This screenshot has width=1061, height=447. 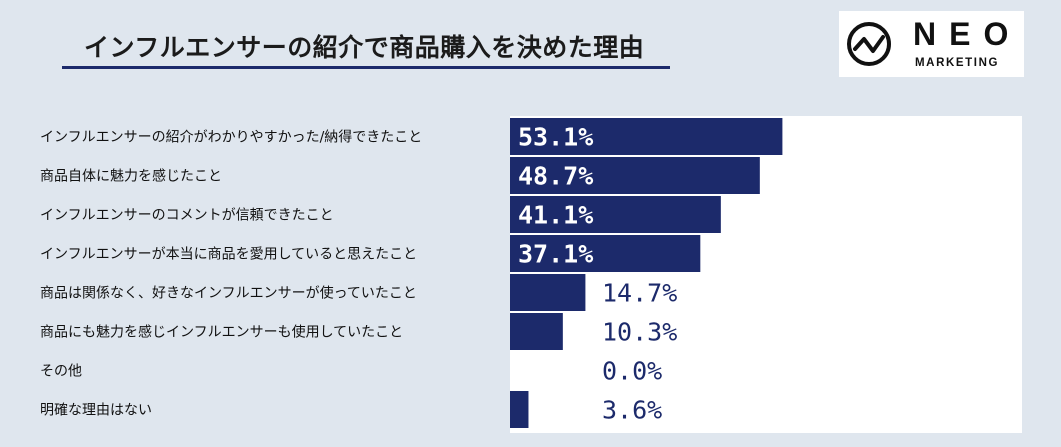 What do you see at coordinates (639, 332) in the screenshot?
I see `data-label: 10.3%` at bounding box center [639, 332].